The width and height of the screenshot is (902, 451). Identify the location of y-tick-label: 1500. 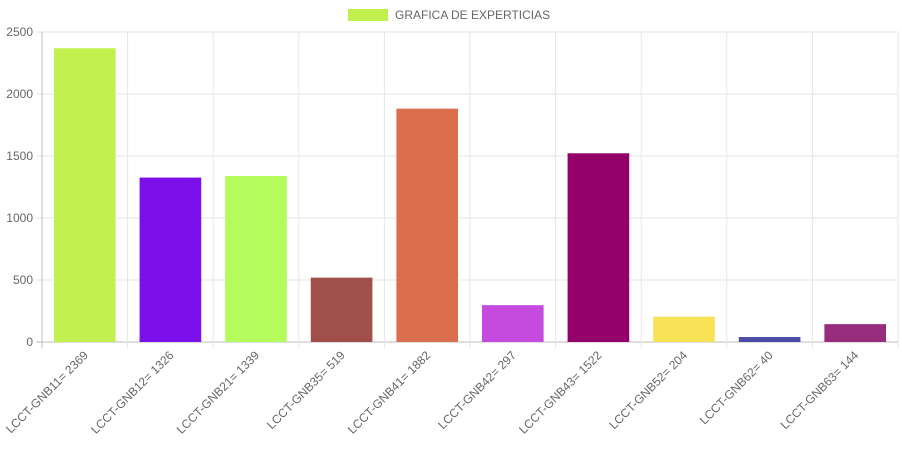
(19, 156).